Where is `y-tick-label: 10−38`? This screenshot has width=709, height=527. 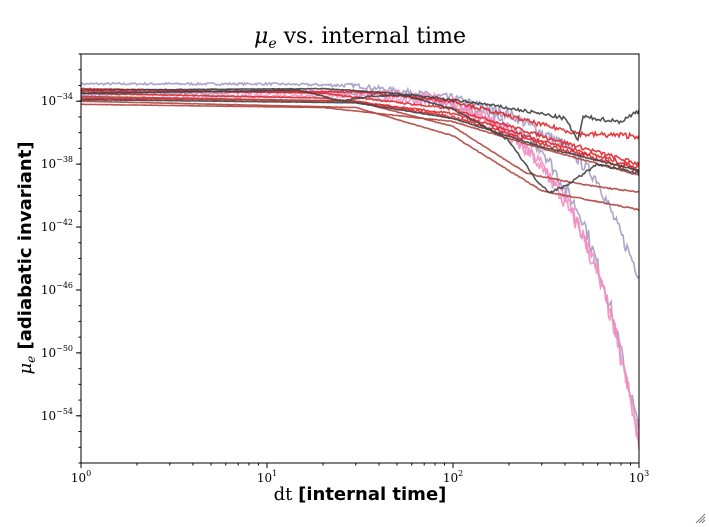 y-tick-label: 10−38 is located at coordinates (57, 163).